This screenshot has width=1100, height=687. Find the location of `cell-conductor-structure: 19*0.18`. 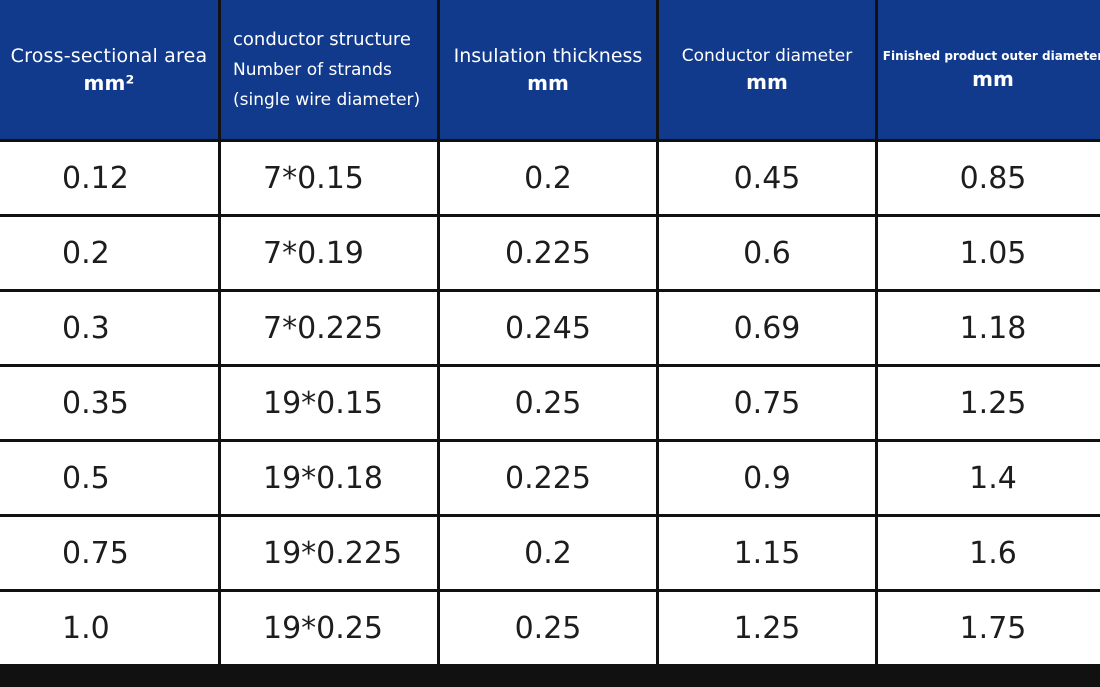

cell-conductor-structure: 19*0.18 is located at coordinates (329, 478).